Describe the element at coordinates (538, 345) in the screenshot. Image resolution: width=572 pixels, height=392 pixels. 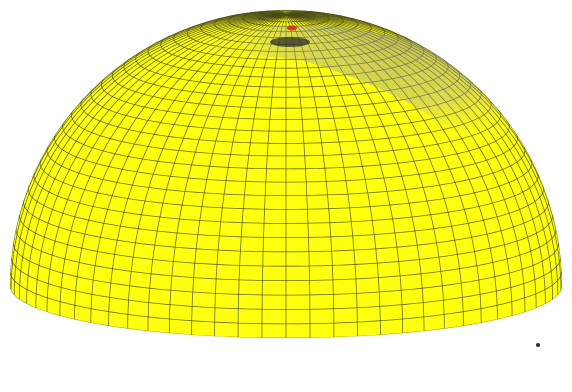
I see `node-marker` at that location.